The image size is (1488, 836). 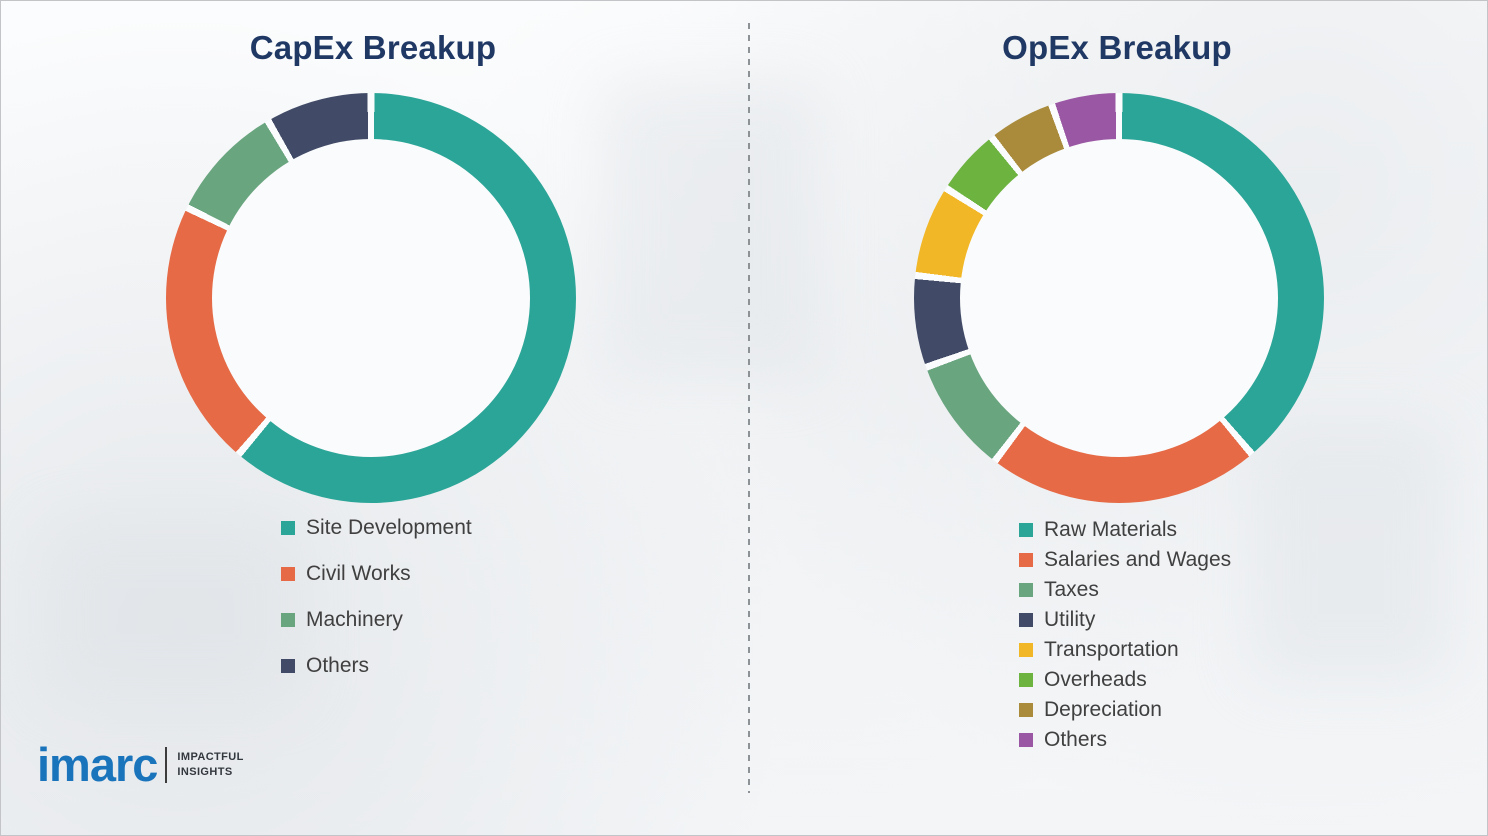 I want to click on imarc-logo-tagline: IMPACTFUL INSIGHTS, so click(x=210, y=765).